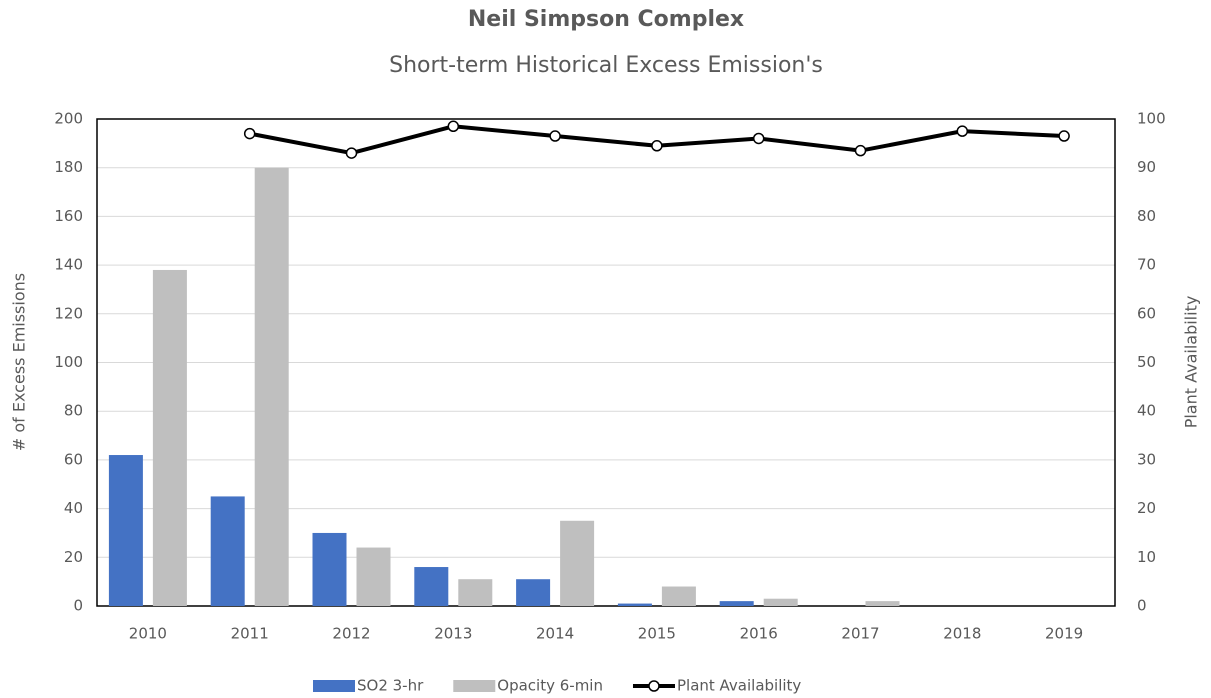 This screenshot has width=1211, height=698. Describe the element at coordinates (1146, 557) in the screenshot. I see `y2-tick-label: 10` at that location.